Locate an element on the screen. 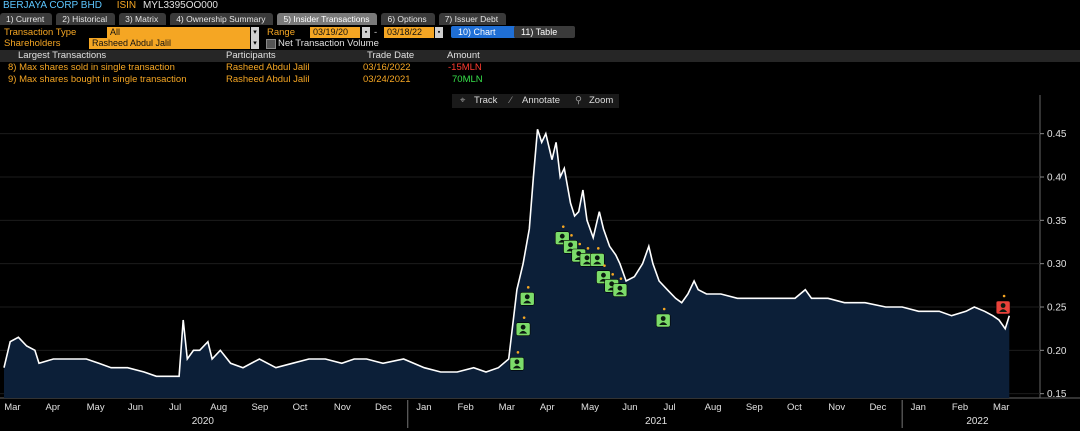 The height and width of the screenshot is (431, 1080). tab-options: 6) Options is located at coordinates (408, 19).